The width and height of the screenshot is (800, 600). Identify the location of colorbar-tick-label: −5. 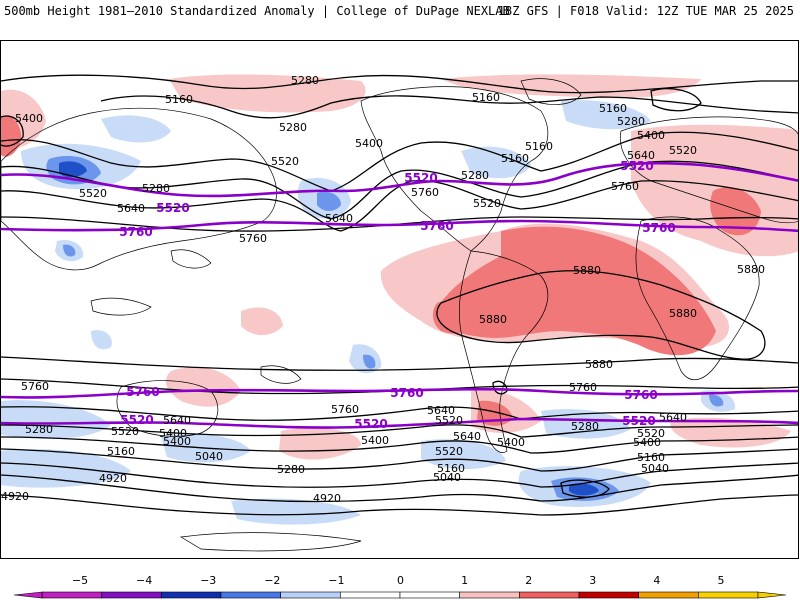
(80, 580).